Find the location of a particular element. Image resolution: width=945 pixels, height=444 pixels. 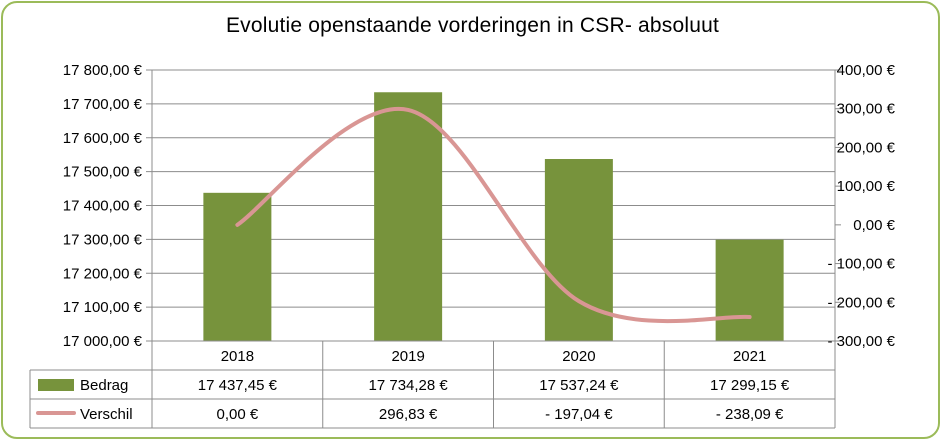

right-tick-label: 300,00 € is located at coordinates (866, 109).